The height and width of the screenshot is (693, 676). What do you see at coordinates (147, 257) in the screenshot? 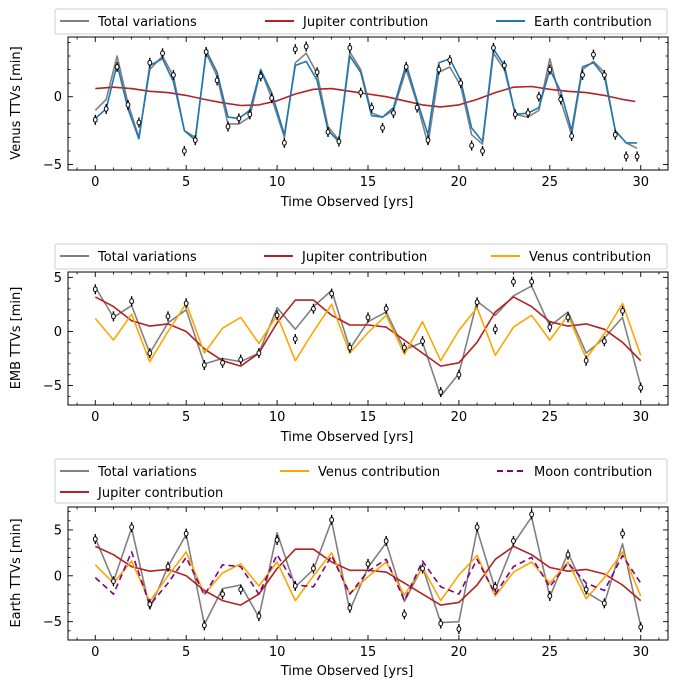
I see `legend-label-total: Total variations` at bounding box center [147, 257].